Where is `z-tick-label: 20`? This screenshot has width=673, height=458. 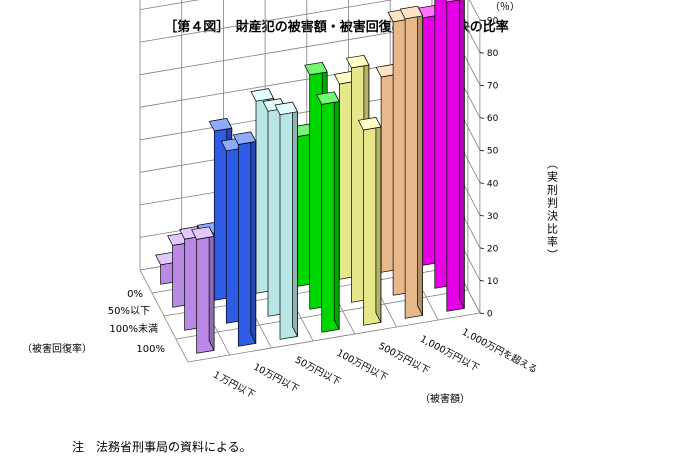
z-tick-label: 20 is located at coordinates (493, 249).